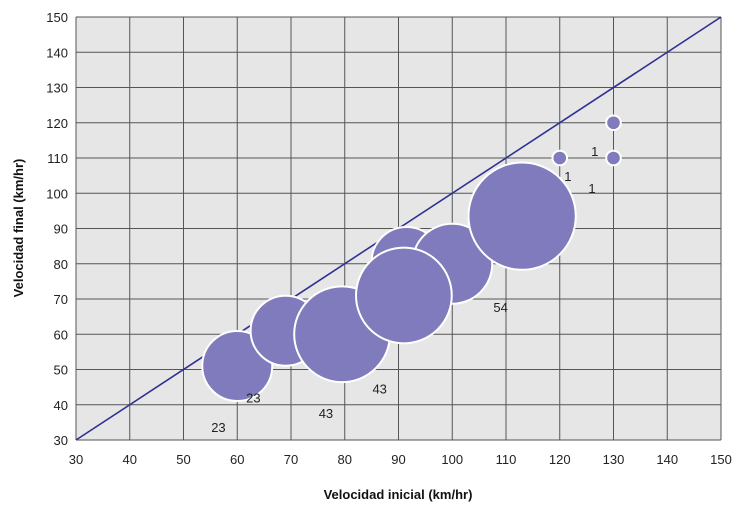 The image size is (736, 507). Describe the element at coordinates (57, 158) in the screenshot. I see `y-tick-label: 110` at that location.